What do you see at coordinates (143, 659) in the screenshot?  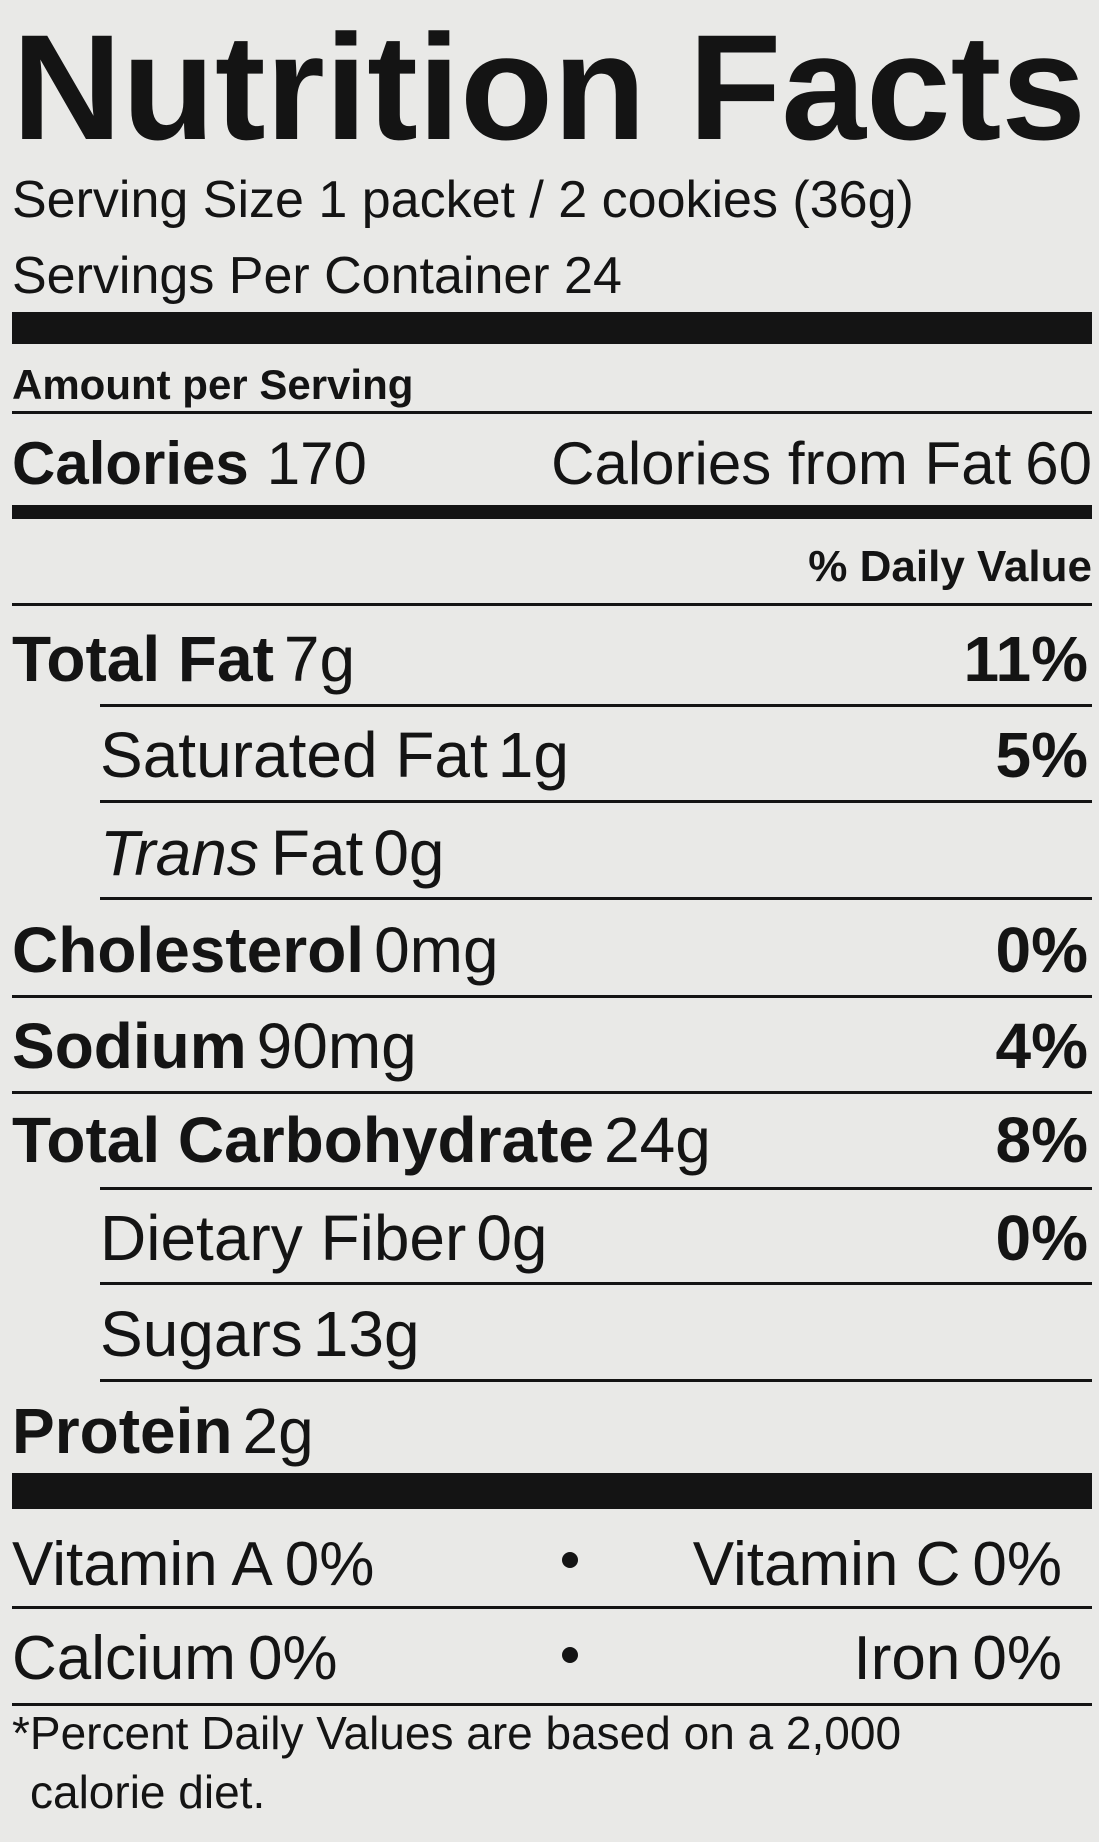 I see `nutrient-name: Total Fat` at bounding box center [143, 659].